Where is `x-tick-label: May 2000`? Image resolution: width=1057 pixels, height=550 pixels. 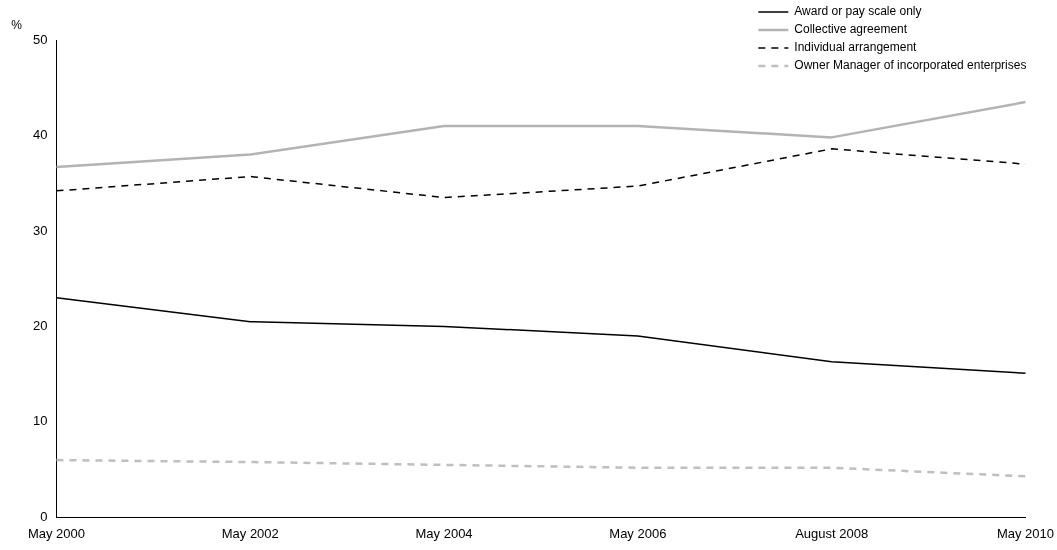
x-tick-label: May 2000 is located at coordinates (56, 533).